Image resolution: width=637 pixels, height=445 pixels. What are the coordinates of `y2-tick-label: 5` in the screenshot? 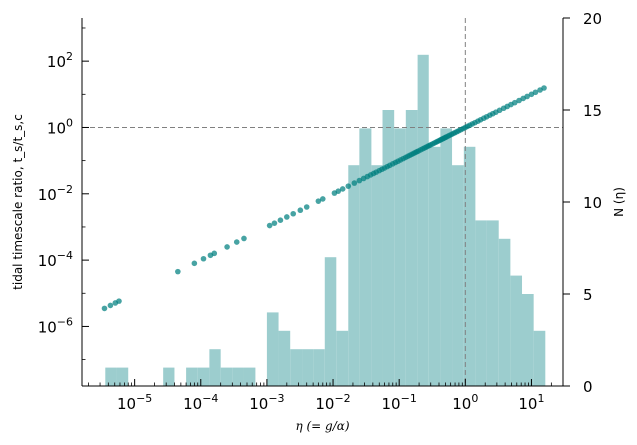 It's located at (588, 295).